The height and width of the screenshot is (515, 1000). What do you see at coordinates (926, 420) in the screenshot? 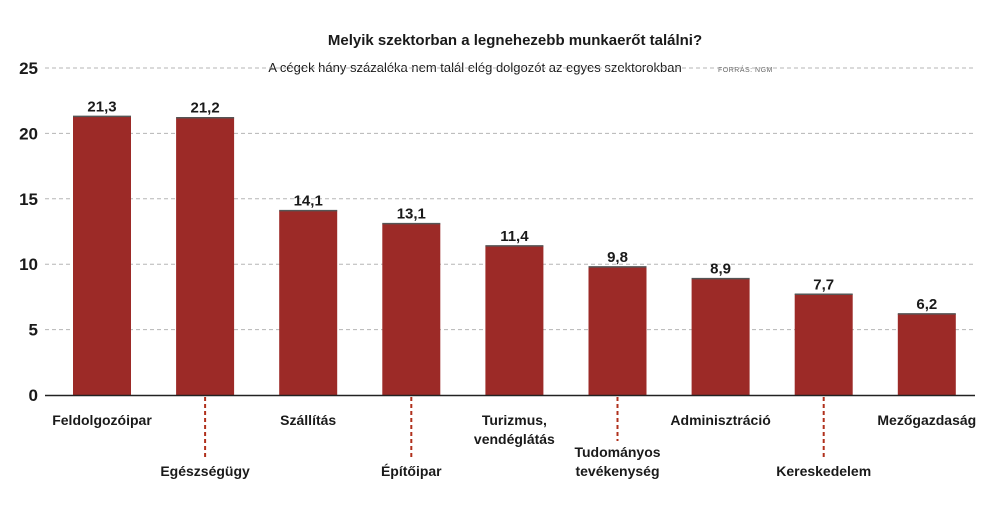
I see `category-label: Mezőgazdaság` at bounding box center [926, 420].